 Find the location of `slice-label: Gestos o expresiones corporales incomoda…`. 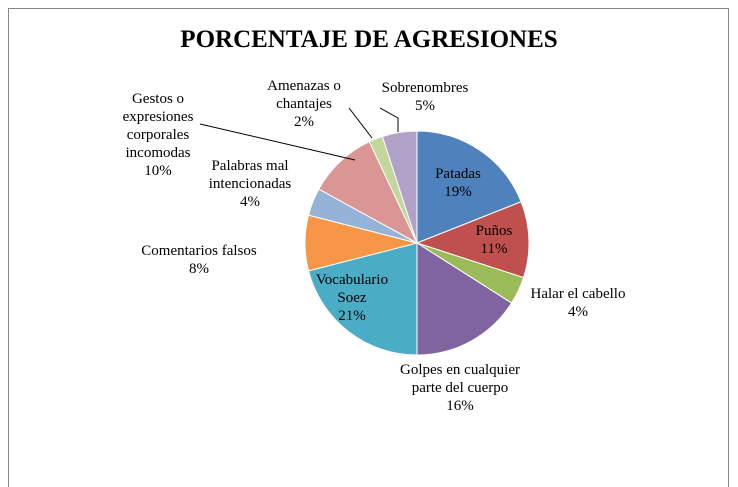

slice-label: Gestos o expresiones corporales incomoda… is located at coordinates (158, 135).